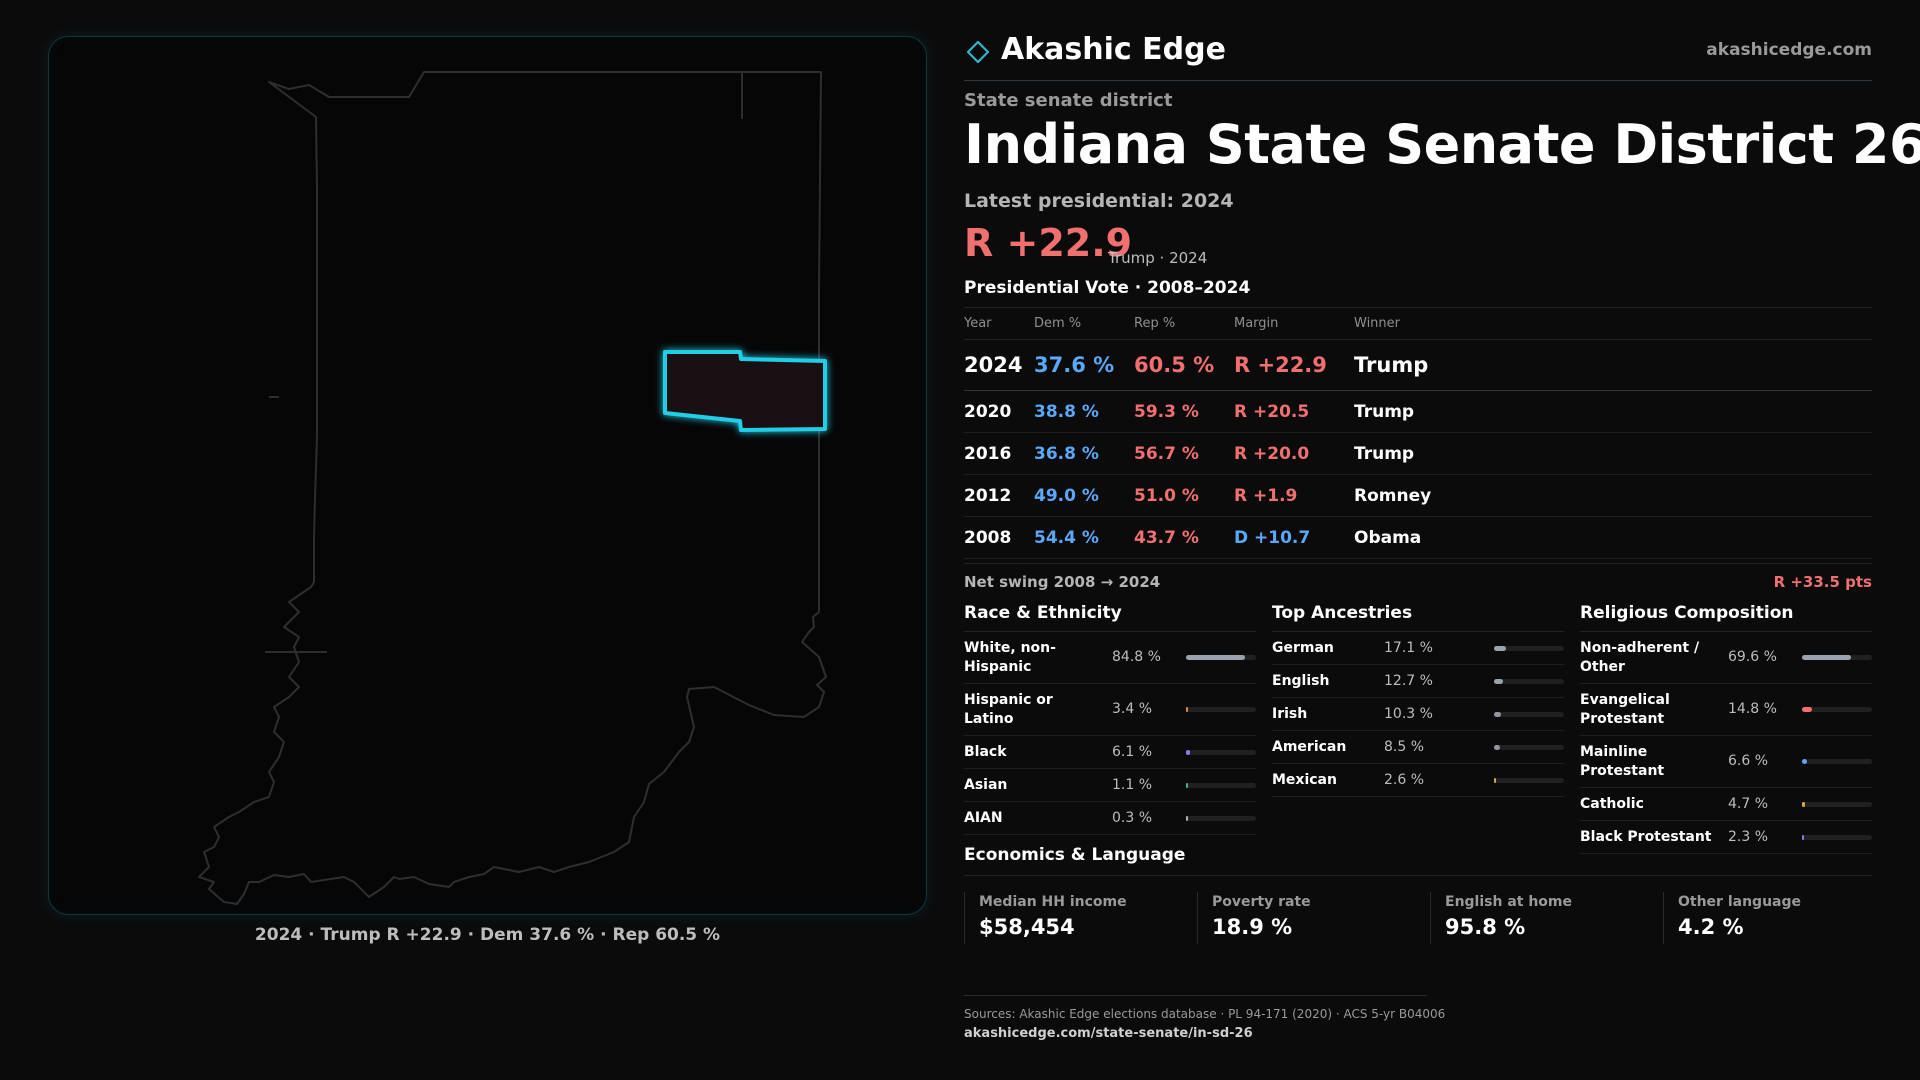 The image size is (1920, 1080). I want to click on permalink: akashicedge.com/state-senate/in-sd-26, so click(1108, 1033).